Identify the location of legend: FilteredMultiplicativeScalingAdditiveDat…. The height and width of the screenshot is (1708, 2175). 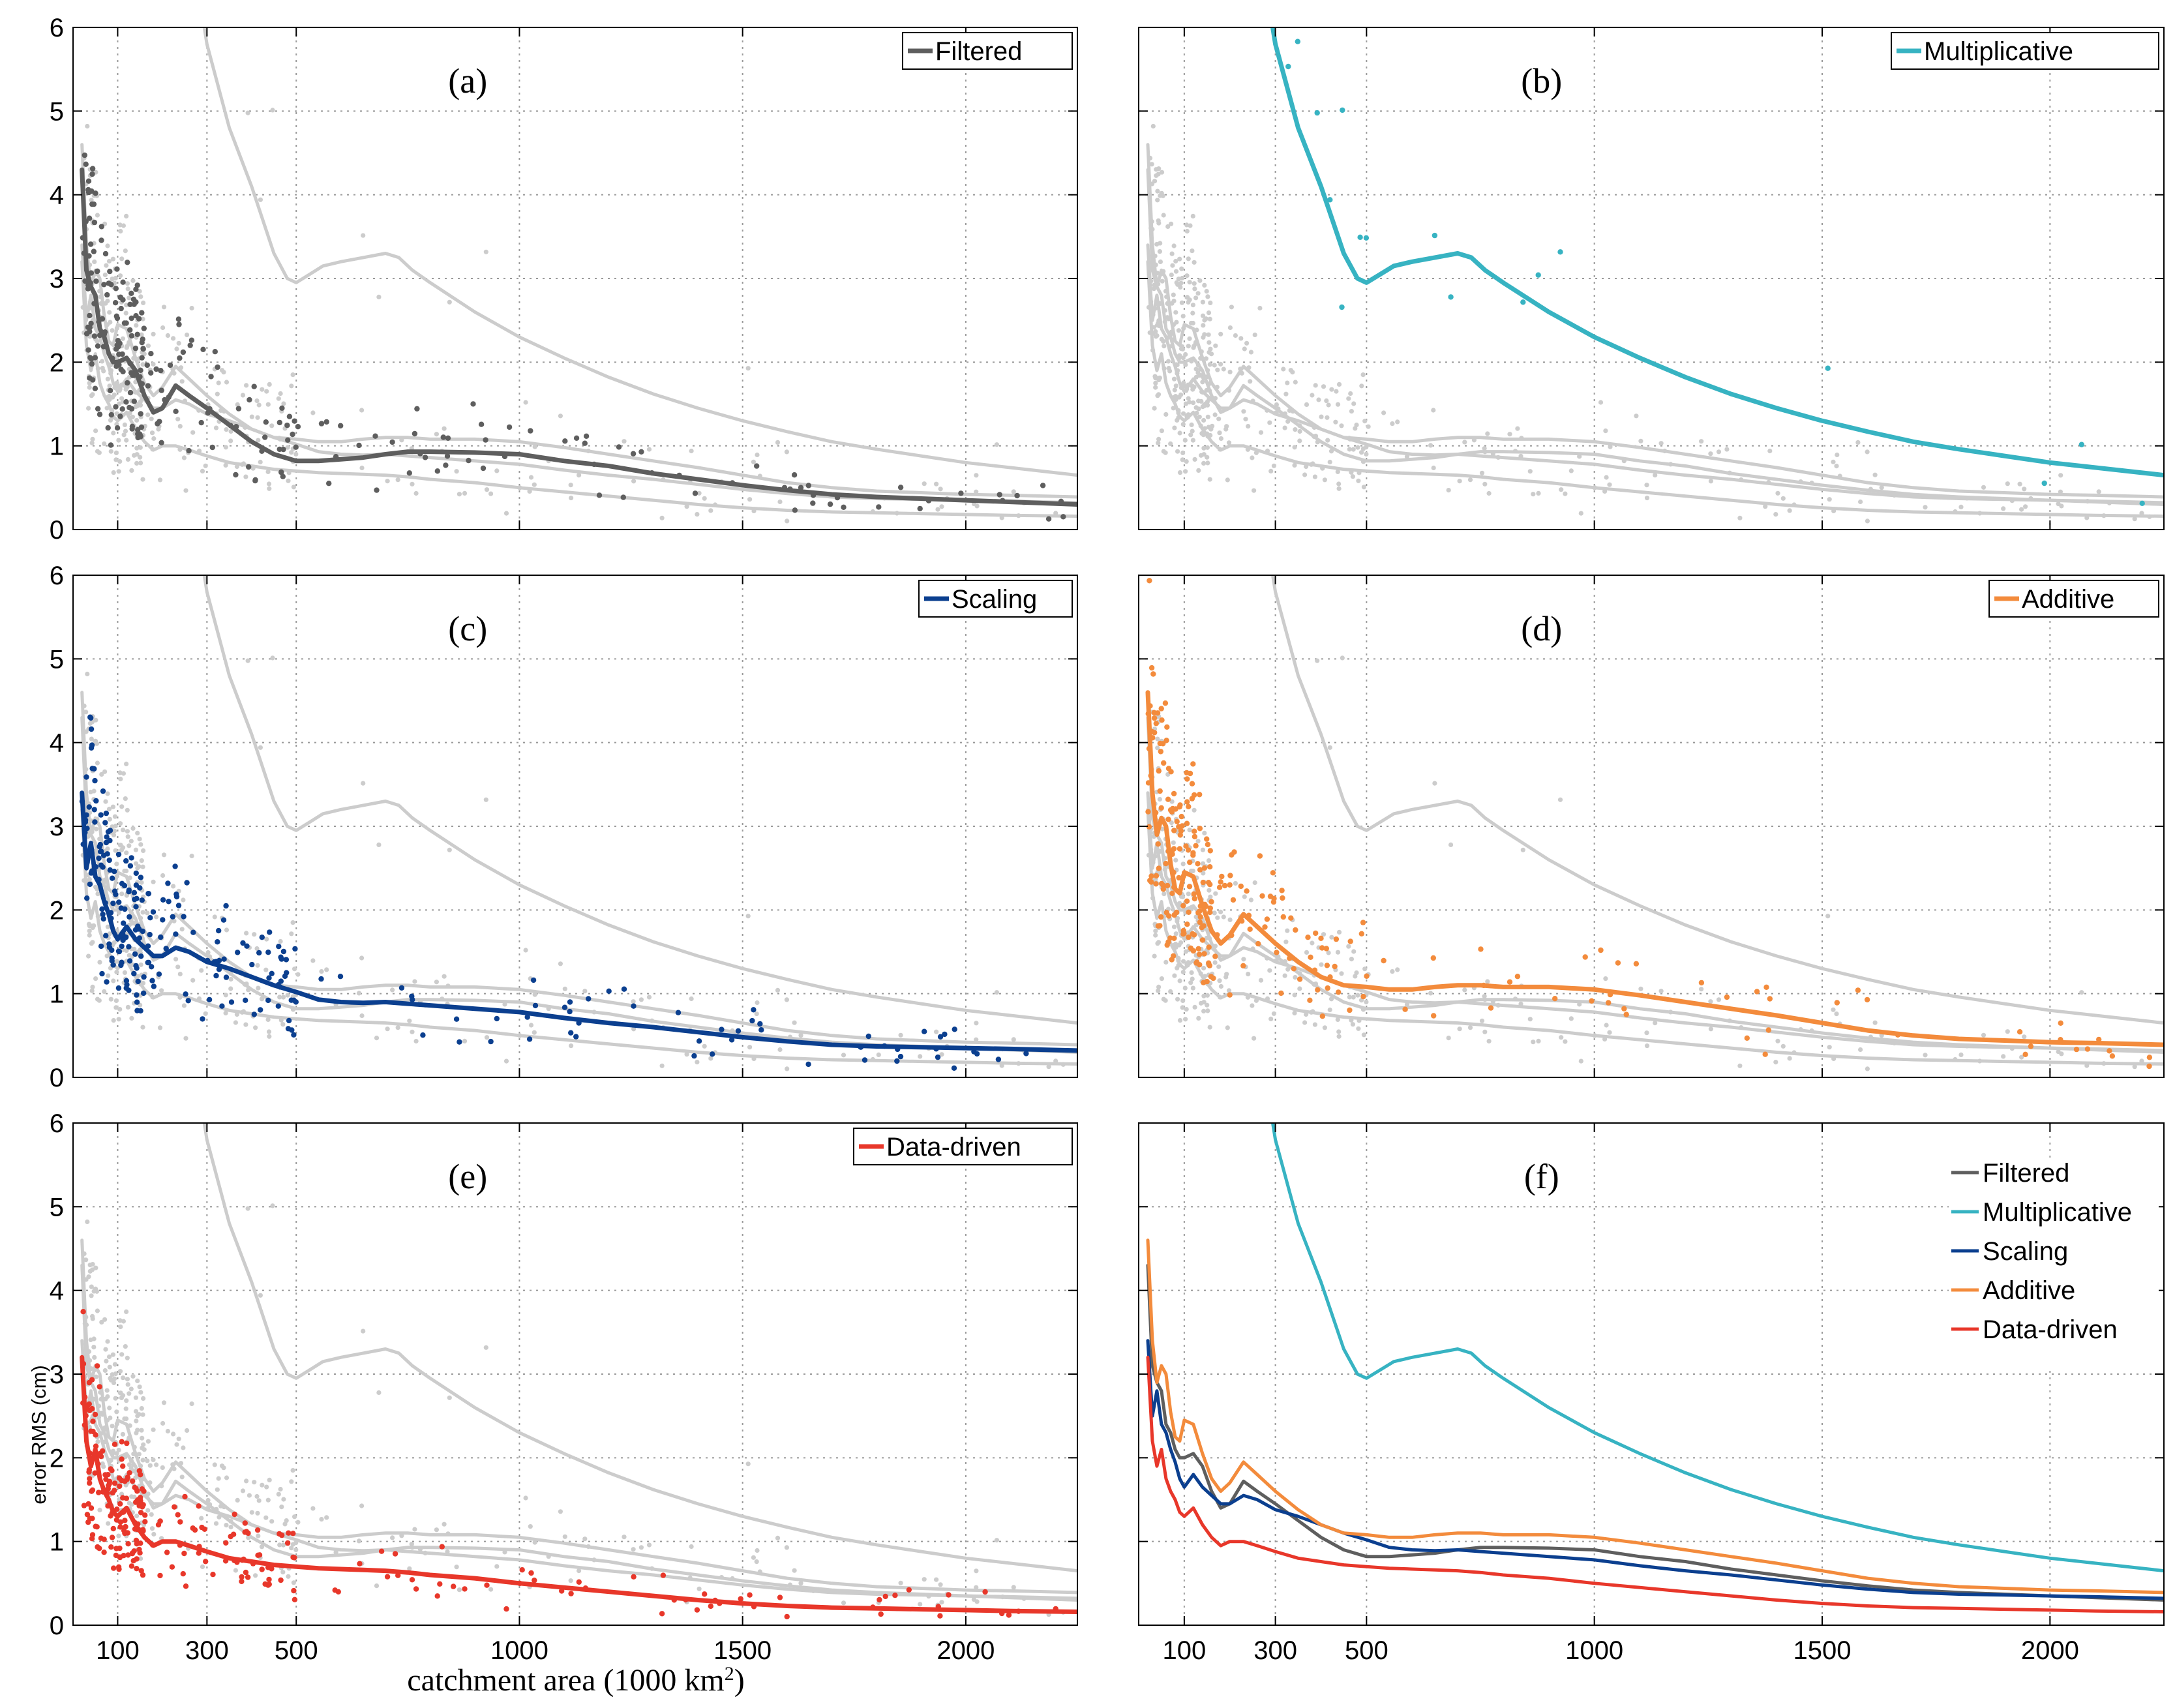
(2054, 1264).